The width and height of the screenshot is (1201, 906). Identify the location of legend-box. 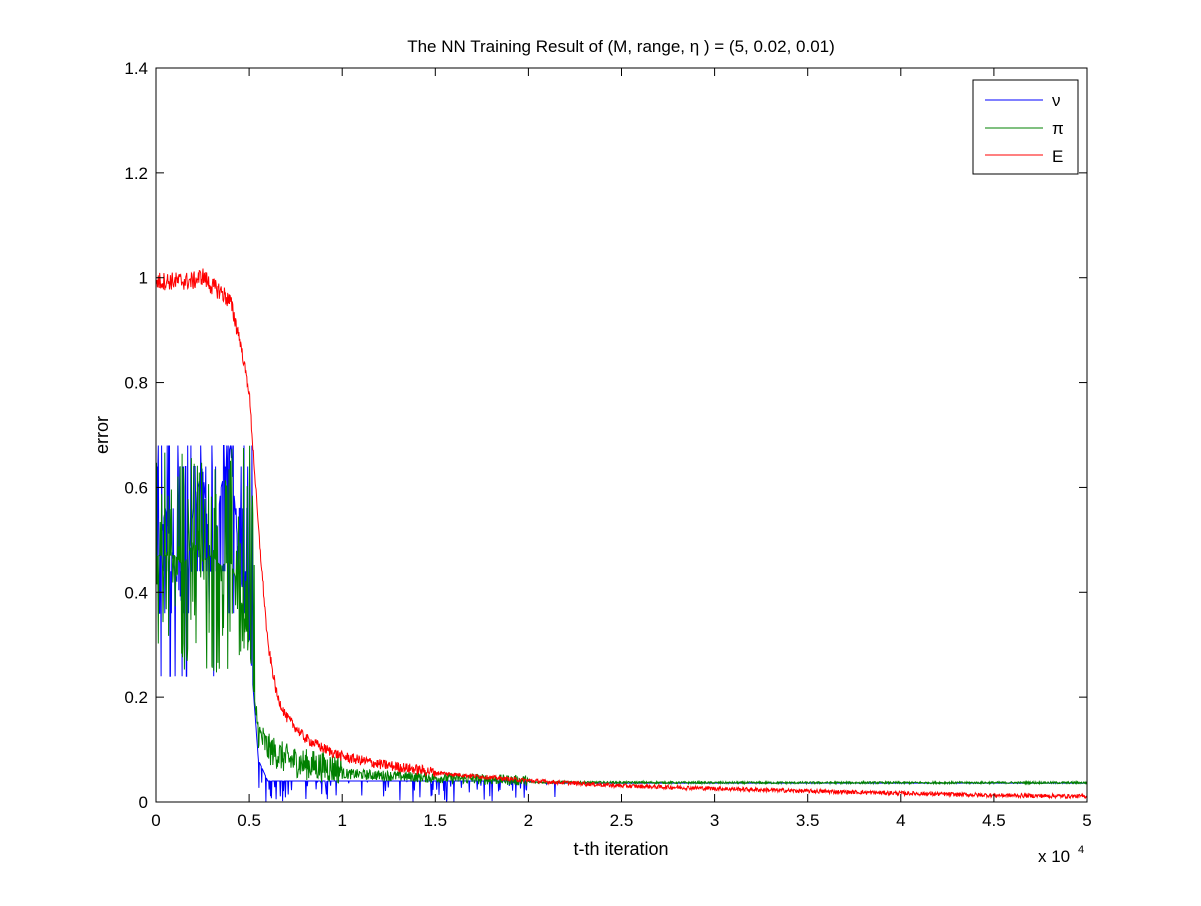
(1025, 127).